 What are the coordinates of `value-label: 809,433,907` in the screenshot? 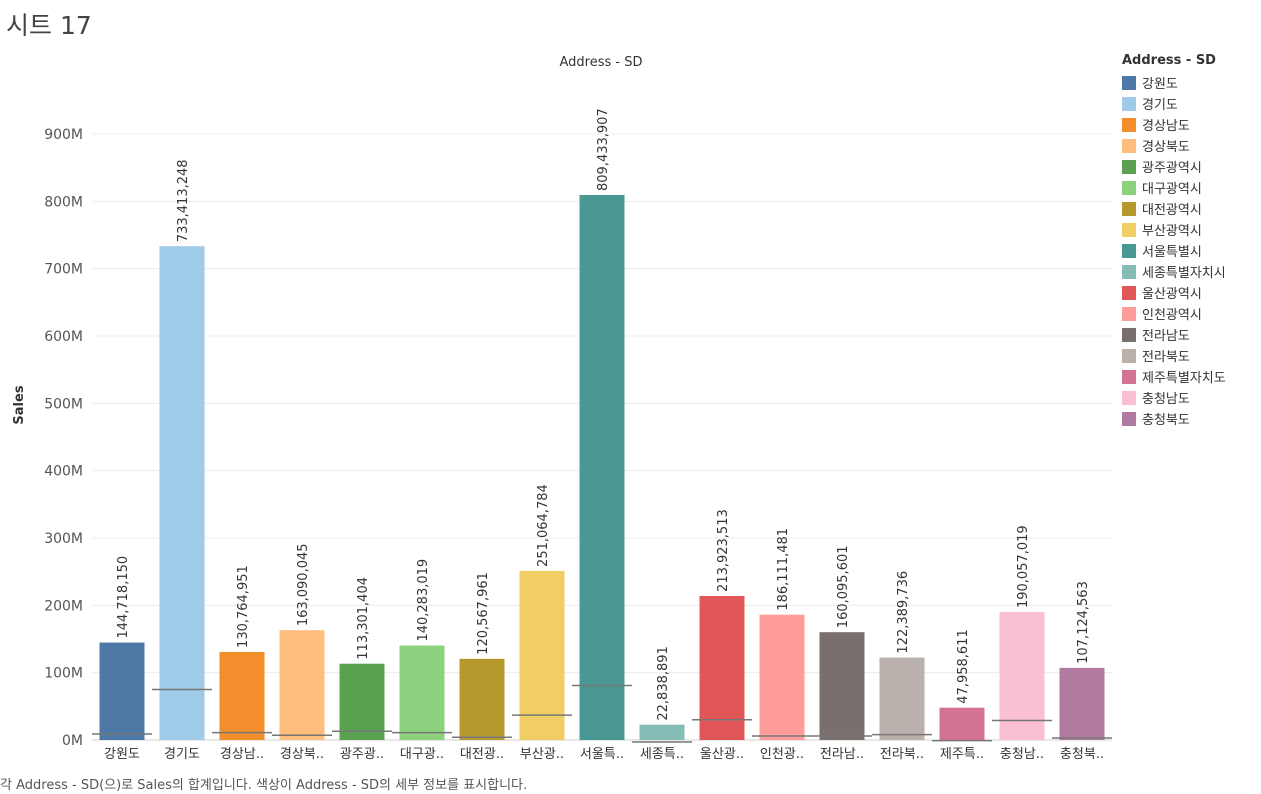 It's located at (603, 149).